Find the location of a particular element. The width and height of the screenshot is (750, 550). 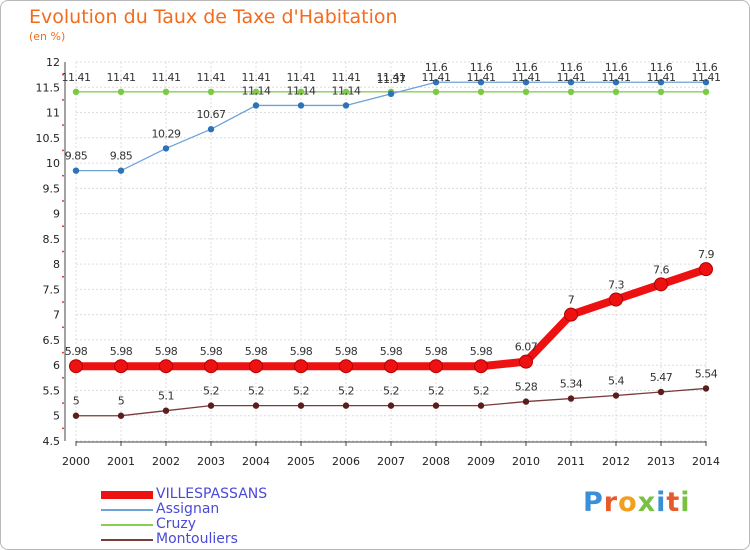

legend-label: Montouliers is located at coordinates (197, 539).